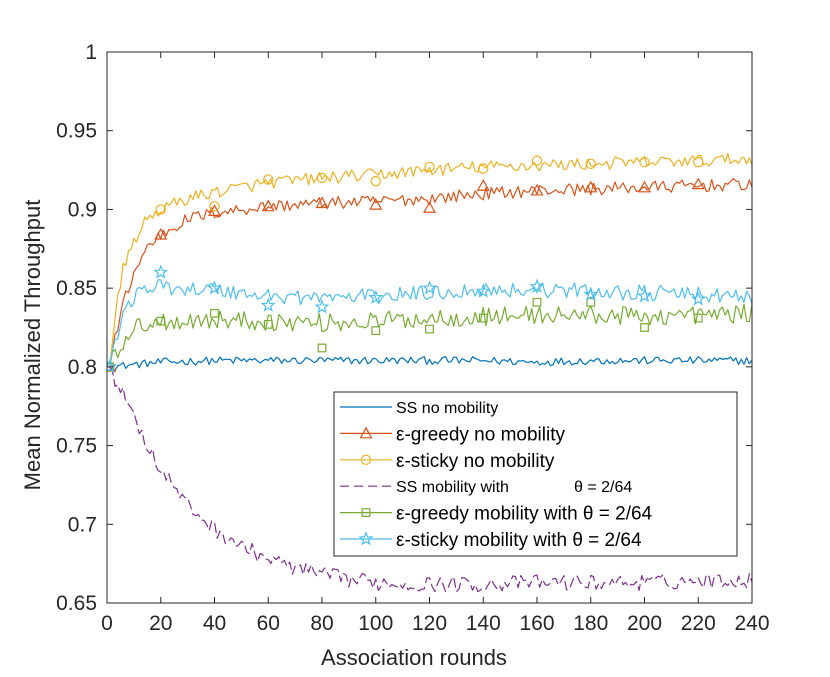 Image resolution: width=830 pixels, height=677 pixels. I want to click on legend-box, so click(535, 474).